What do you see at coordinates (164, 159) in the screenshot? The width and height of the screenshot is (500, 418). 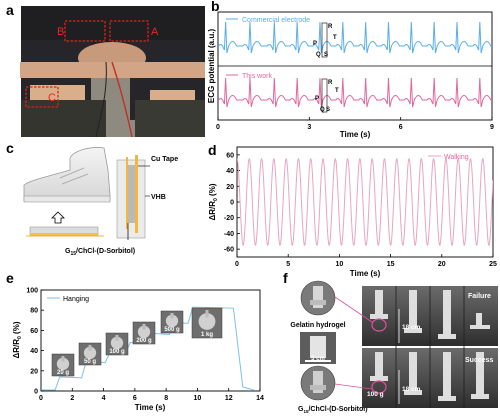 I see `label-cu-tape: Cu Tape` at bounding box center [164, 159].